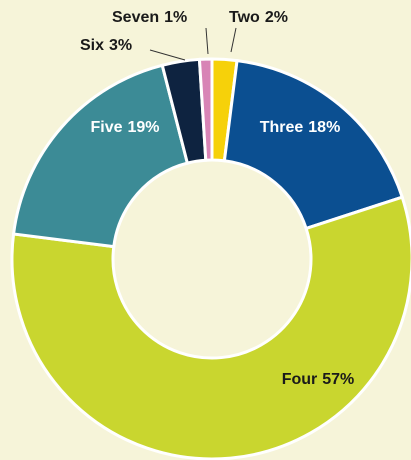 The height and width of the screenshot is (460, 411). I want to click on slice-label: Seven 1%, so click(149, 17).